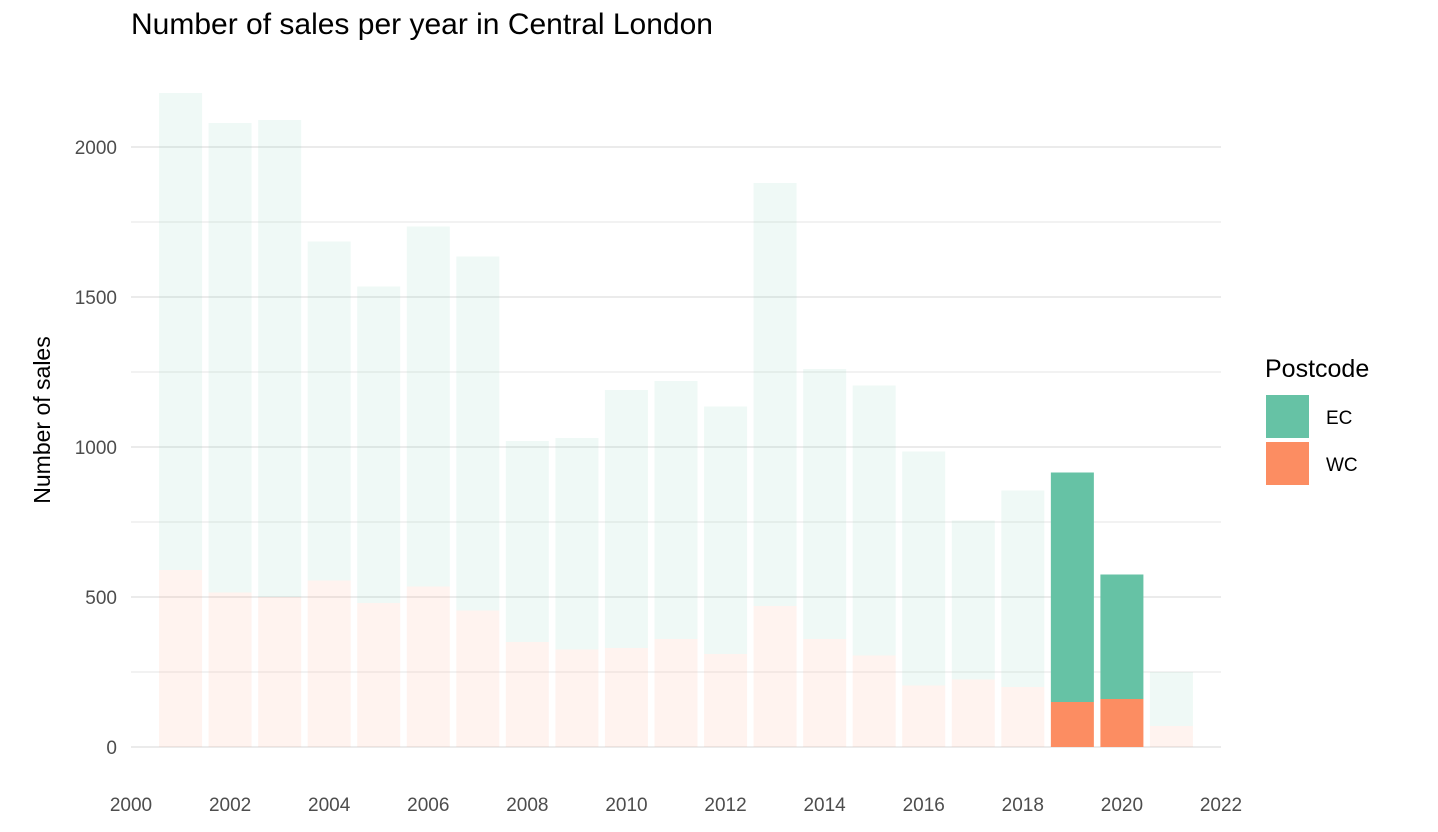  Describe the element at coordinates (280, 358) in the screenshot. I see `bar-ec-2003` at that location.